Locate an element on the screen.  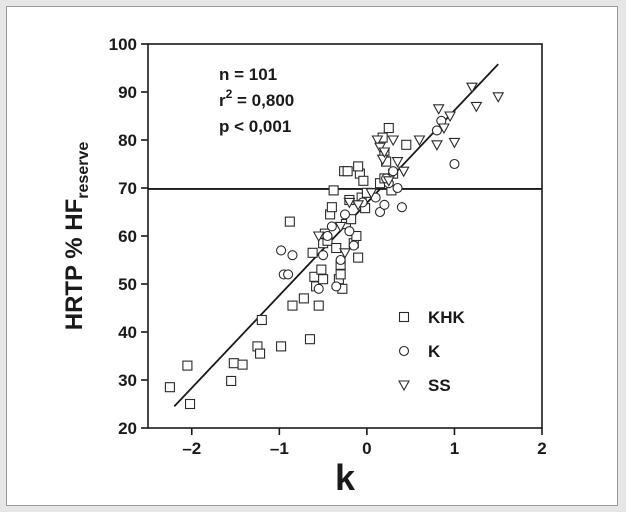
x-tick-label: –2 is located at coordinates (191, 448).